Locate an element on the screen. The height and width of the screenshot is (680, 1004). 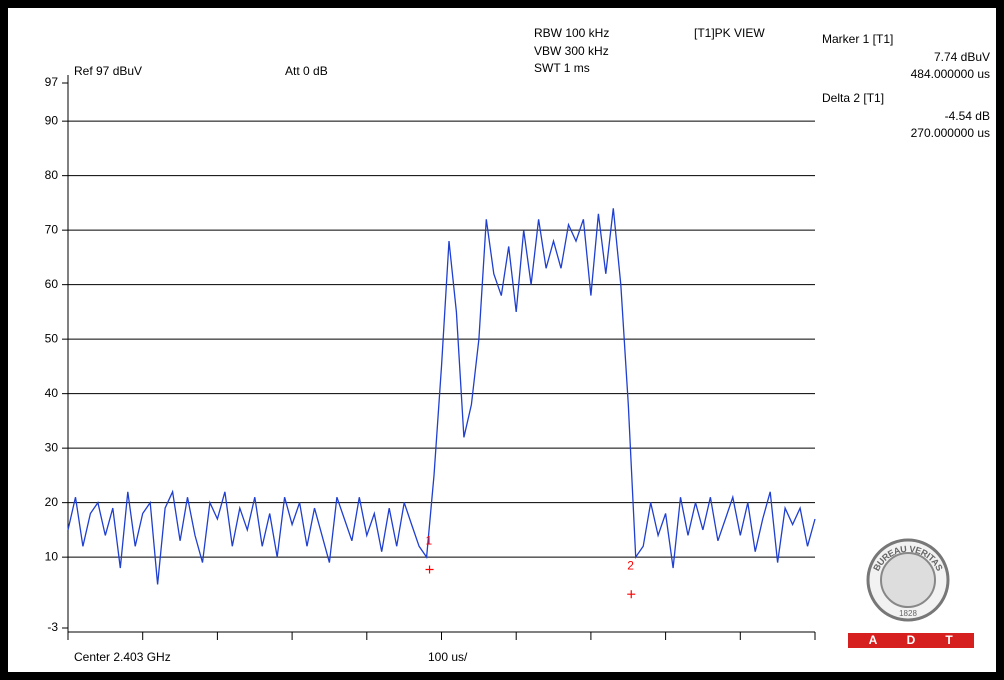
logo: BUREAU VERITAS 1828 A D T is located at coordinates (911, 593).